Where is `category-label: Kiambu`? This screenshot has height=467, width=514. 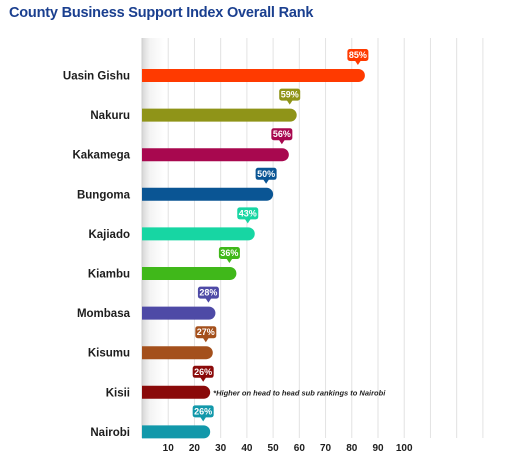 category-label: Kiambu is located at coordinates (109, 275).